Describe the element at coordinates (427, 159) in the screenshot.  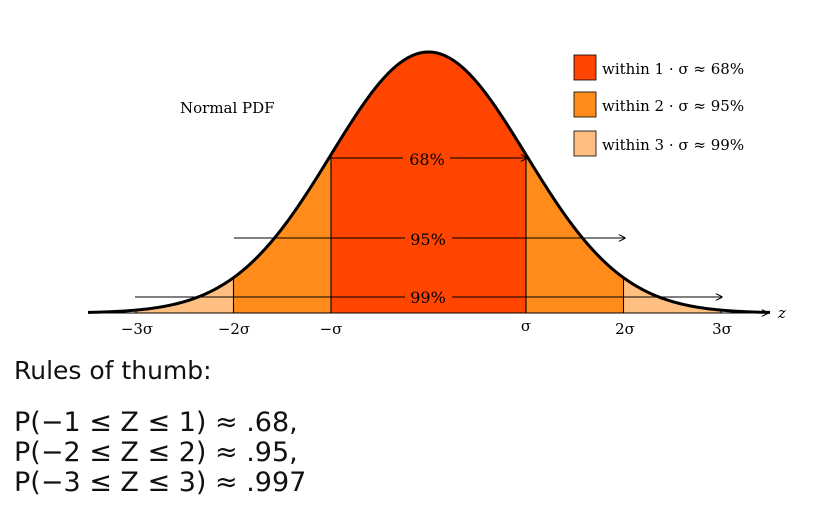
I see `one-sigma-band-label: 68%` at that location.